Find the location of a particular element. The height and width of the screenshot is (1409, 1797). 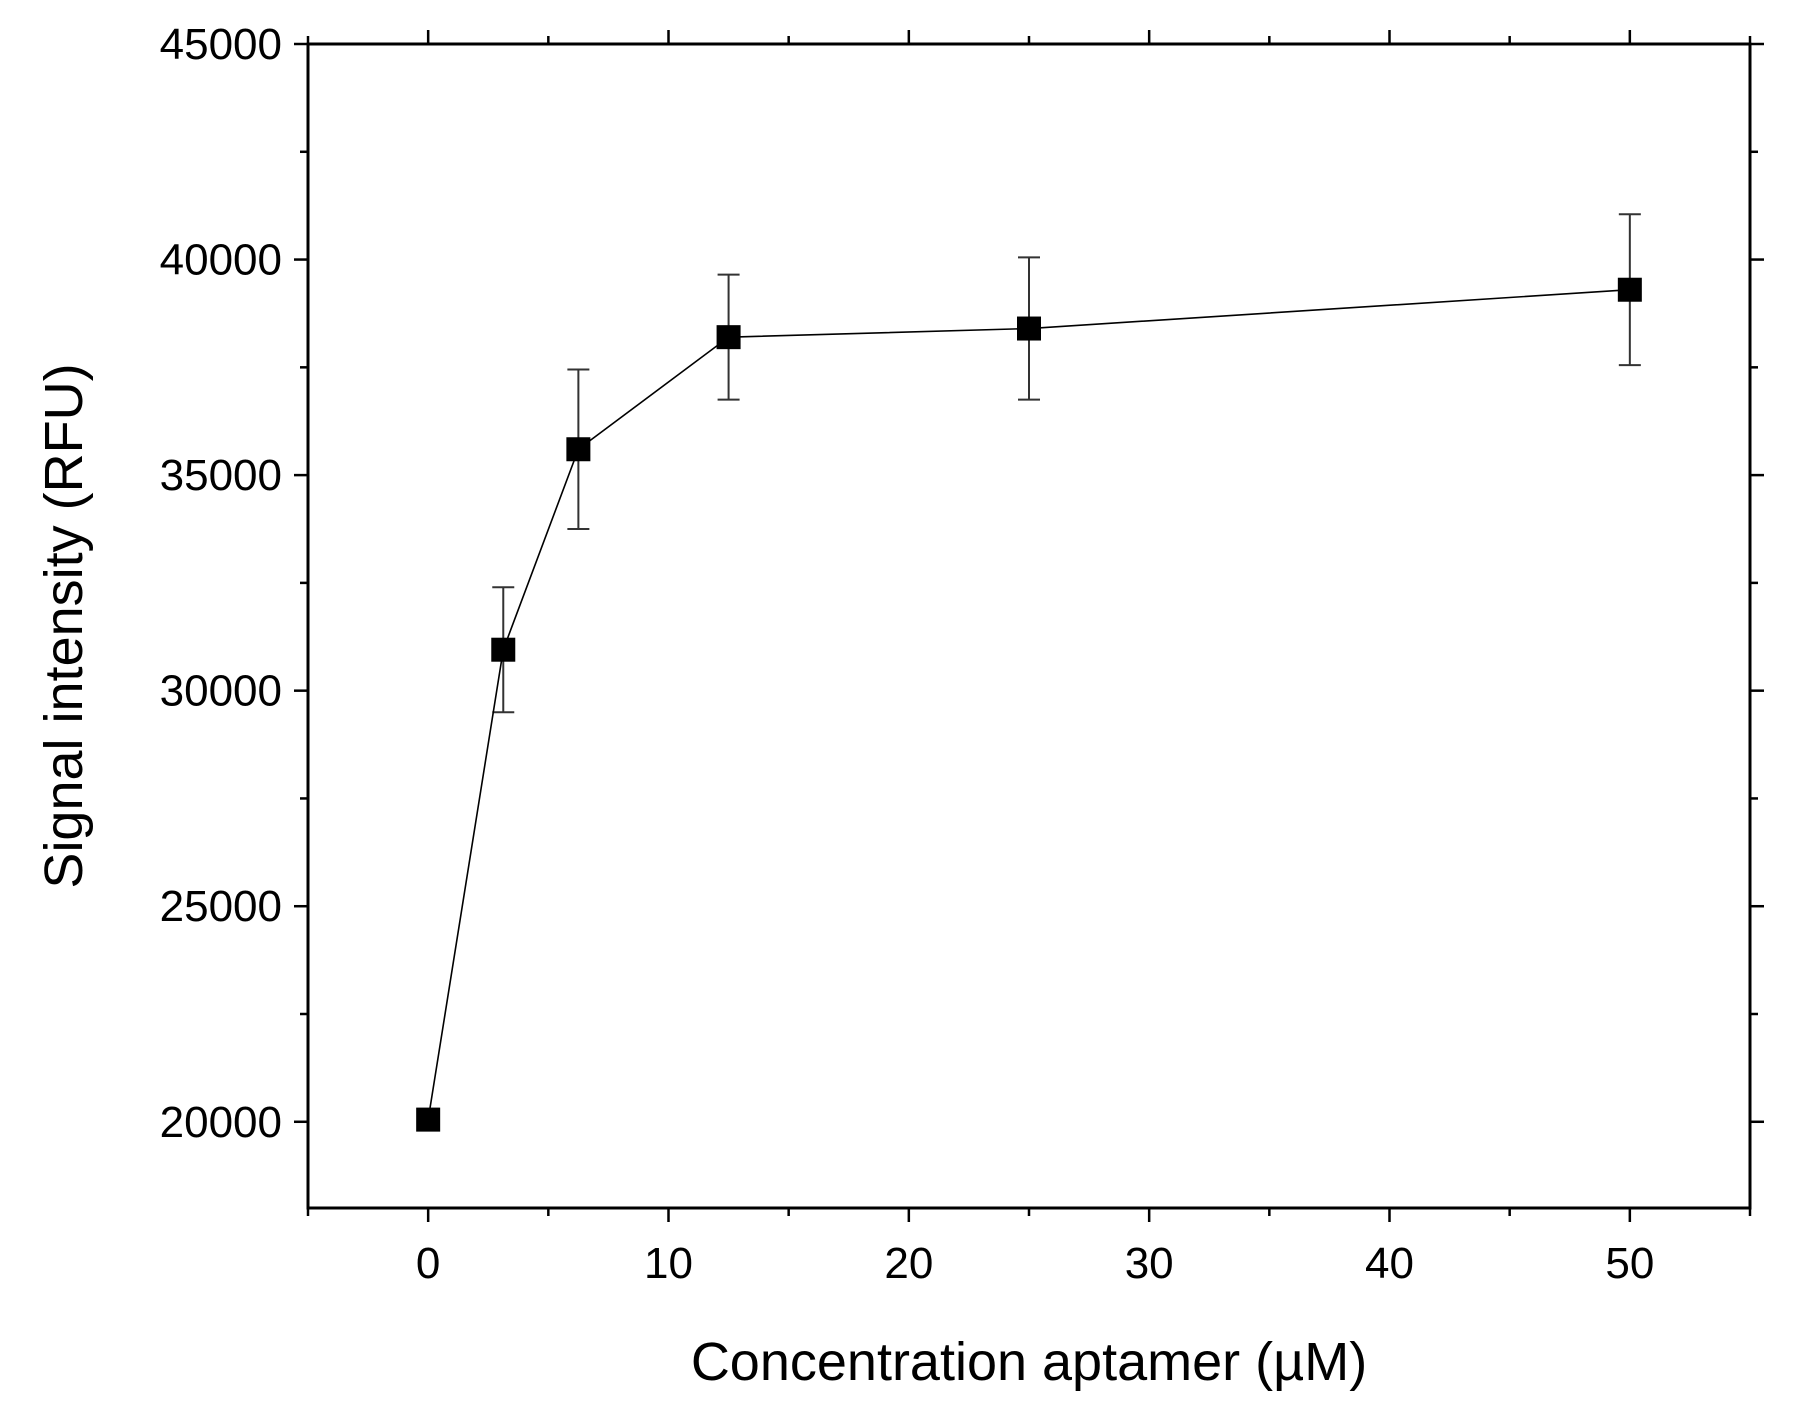

x-tick-label: 10 is located at coordinates (668, 1263).